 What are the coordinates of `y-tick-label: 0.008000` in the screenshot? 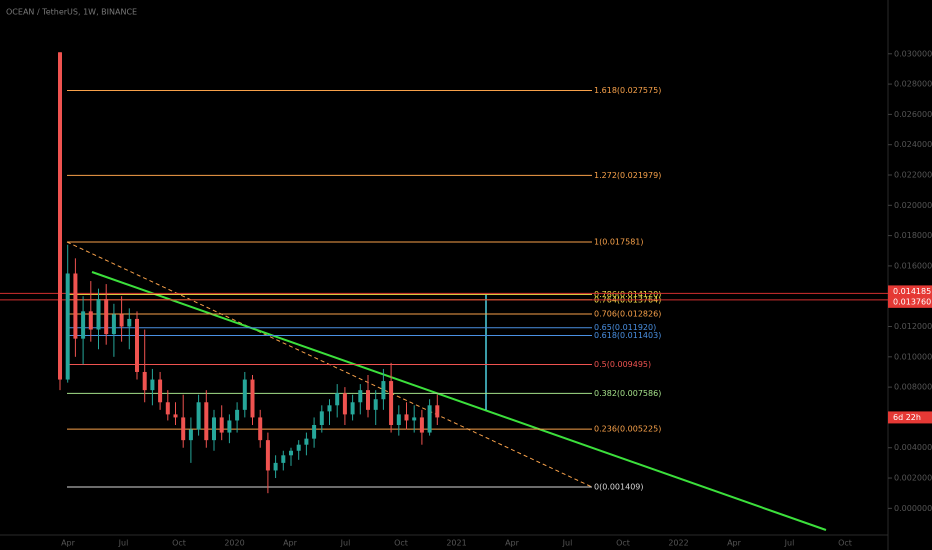 It's located at (913, 387).